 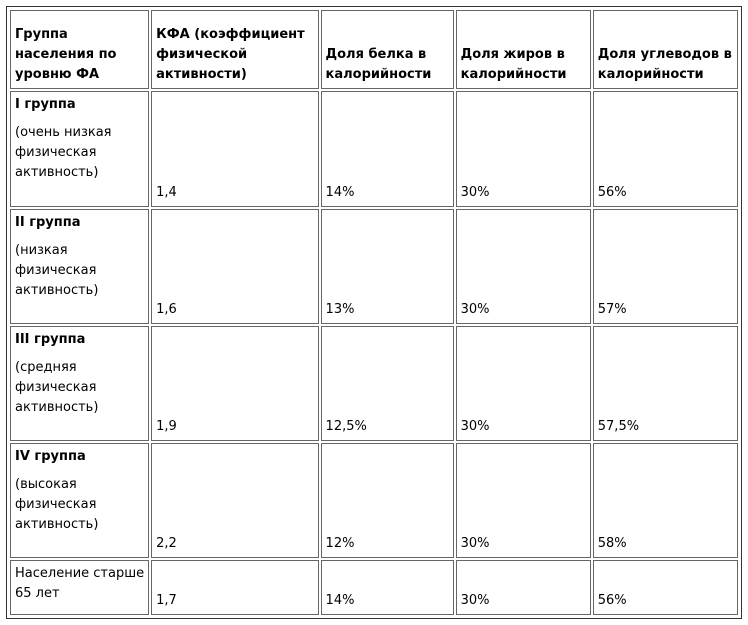 What do you see at coordinates (665, 383) in the screenshot?
I see `carbs-cell: 57,5%` at bounding box center [665, 383].